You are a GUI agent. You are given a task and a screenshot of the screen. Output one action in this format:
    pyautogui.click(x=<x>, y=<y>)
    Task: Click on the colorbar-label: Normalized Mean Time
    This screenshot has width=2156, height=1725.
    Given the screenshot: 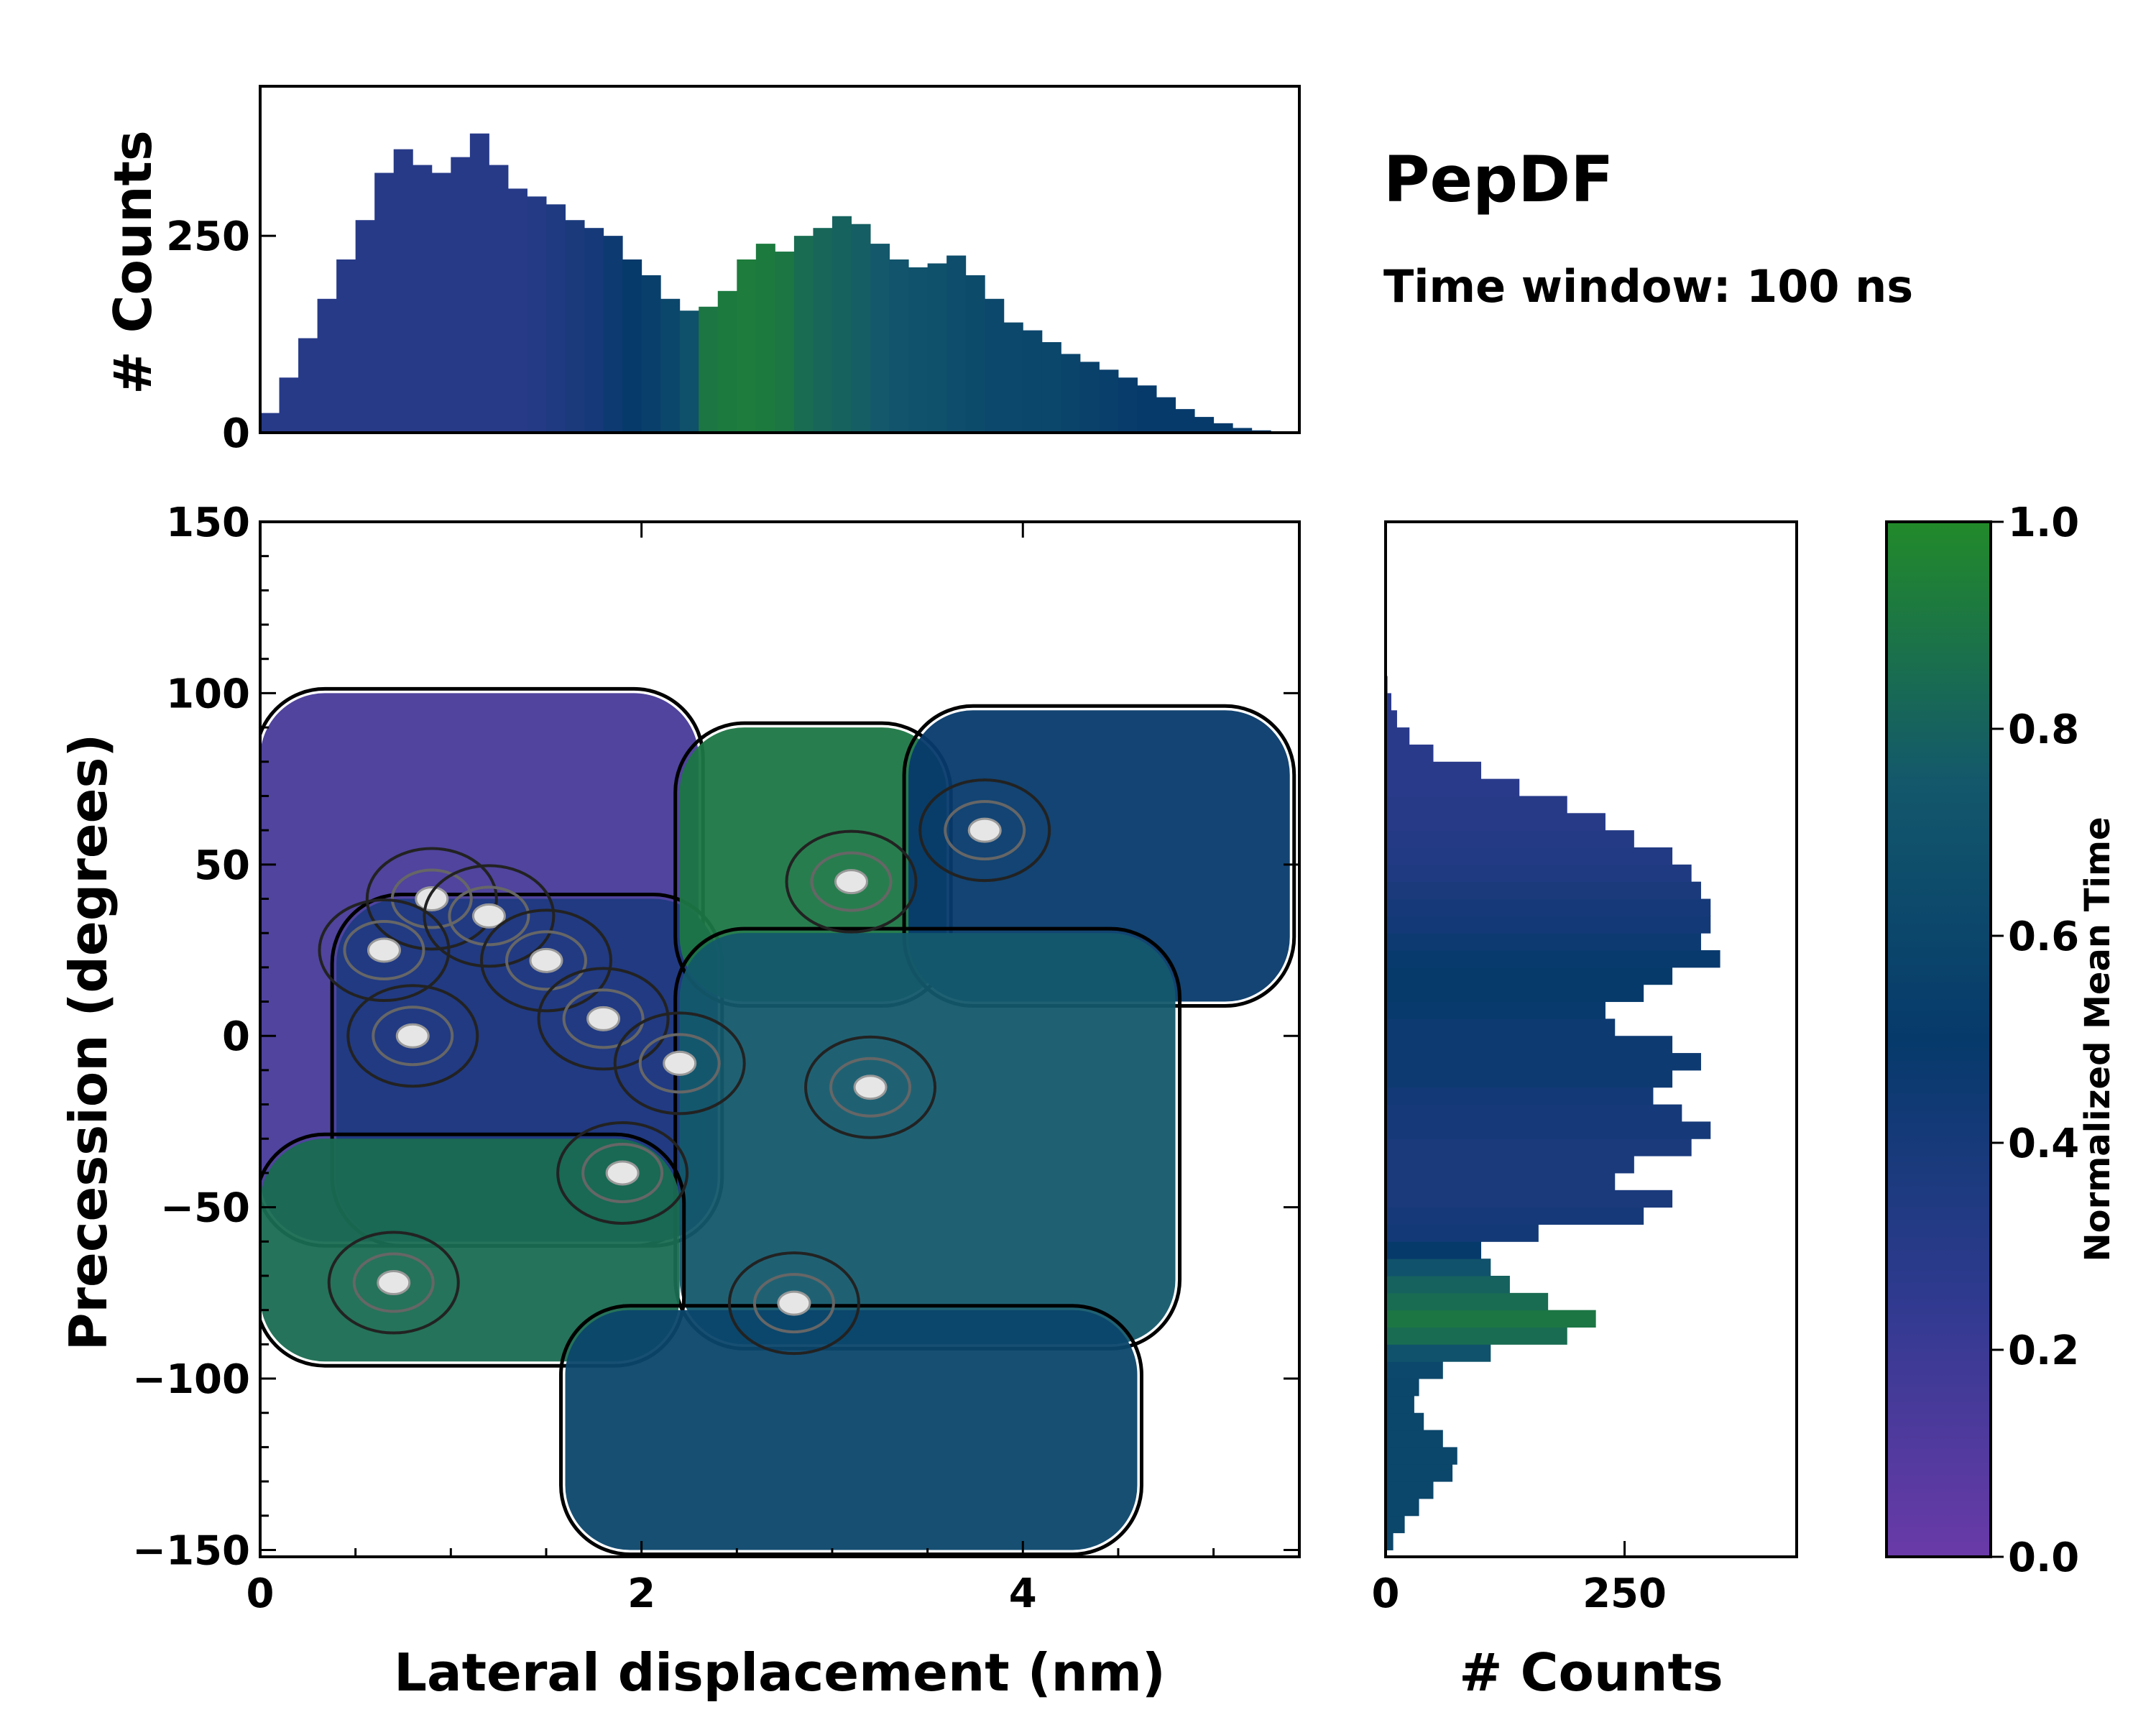 What is the action you would take?
    pyautogui.click(x=2098, y=1038)
    